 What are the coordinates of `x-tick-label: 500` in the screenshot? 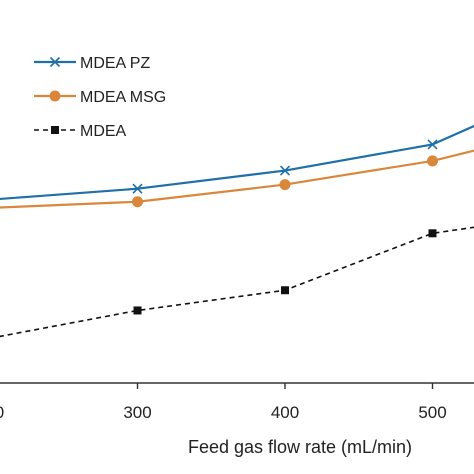 It's located at (432, 412).